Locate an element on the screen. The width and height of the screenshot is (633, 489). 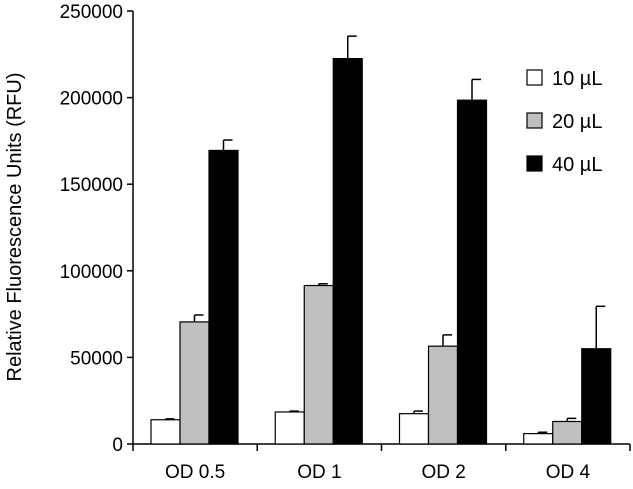
x-tick-label: OD 0.5 is located at coordinates (195, 472).